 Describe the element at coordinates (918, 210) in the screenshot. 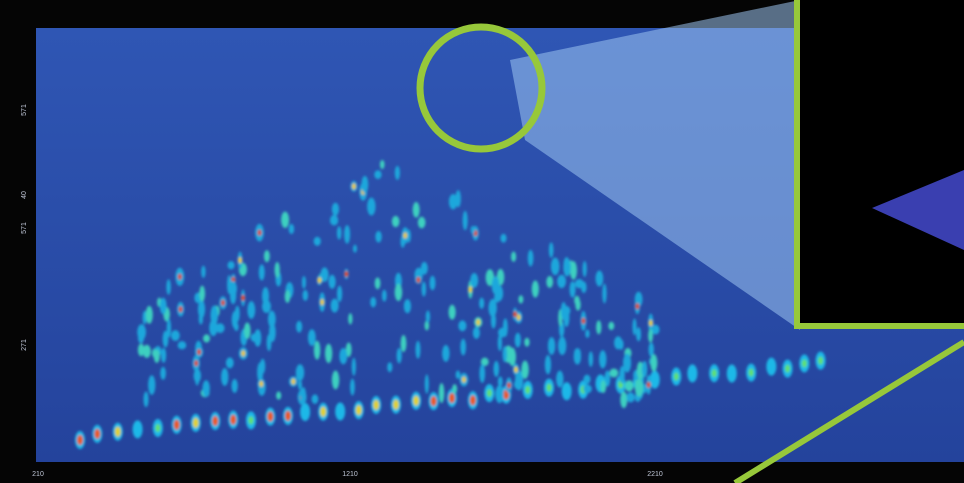

I see `inset-wedge` at that location.